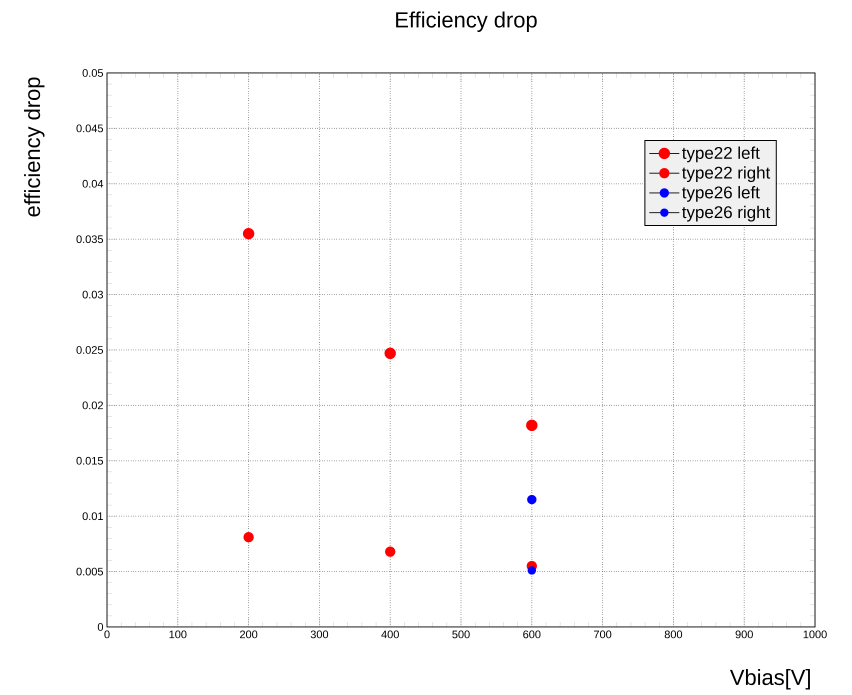 This screenshot has width=852, height=695. I want to click on x-tick-label: 800, so click(673, 634).